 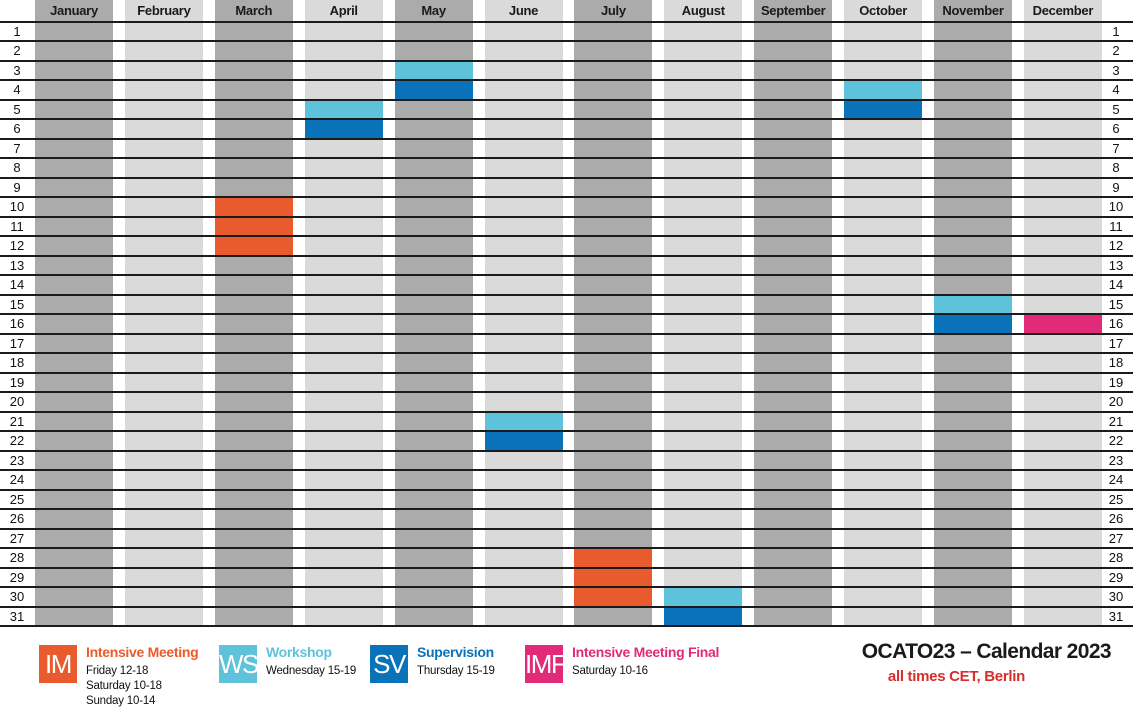 What do you see at coordinates (17, 596) in the screenshot?
I see `day-number-left: 30` at bounding box center [17, 596].